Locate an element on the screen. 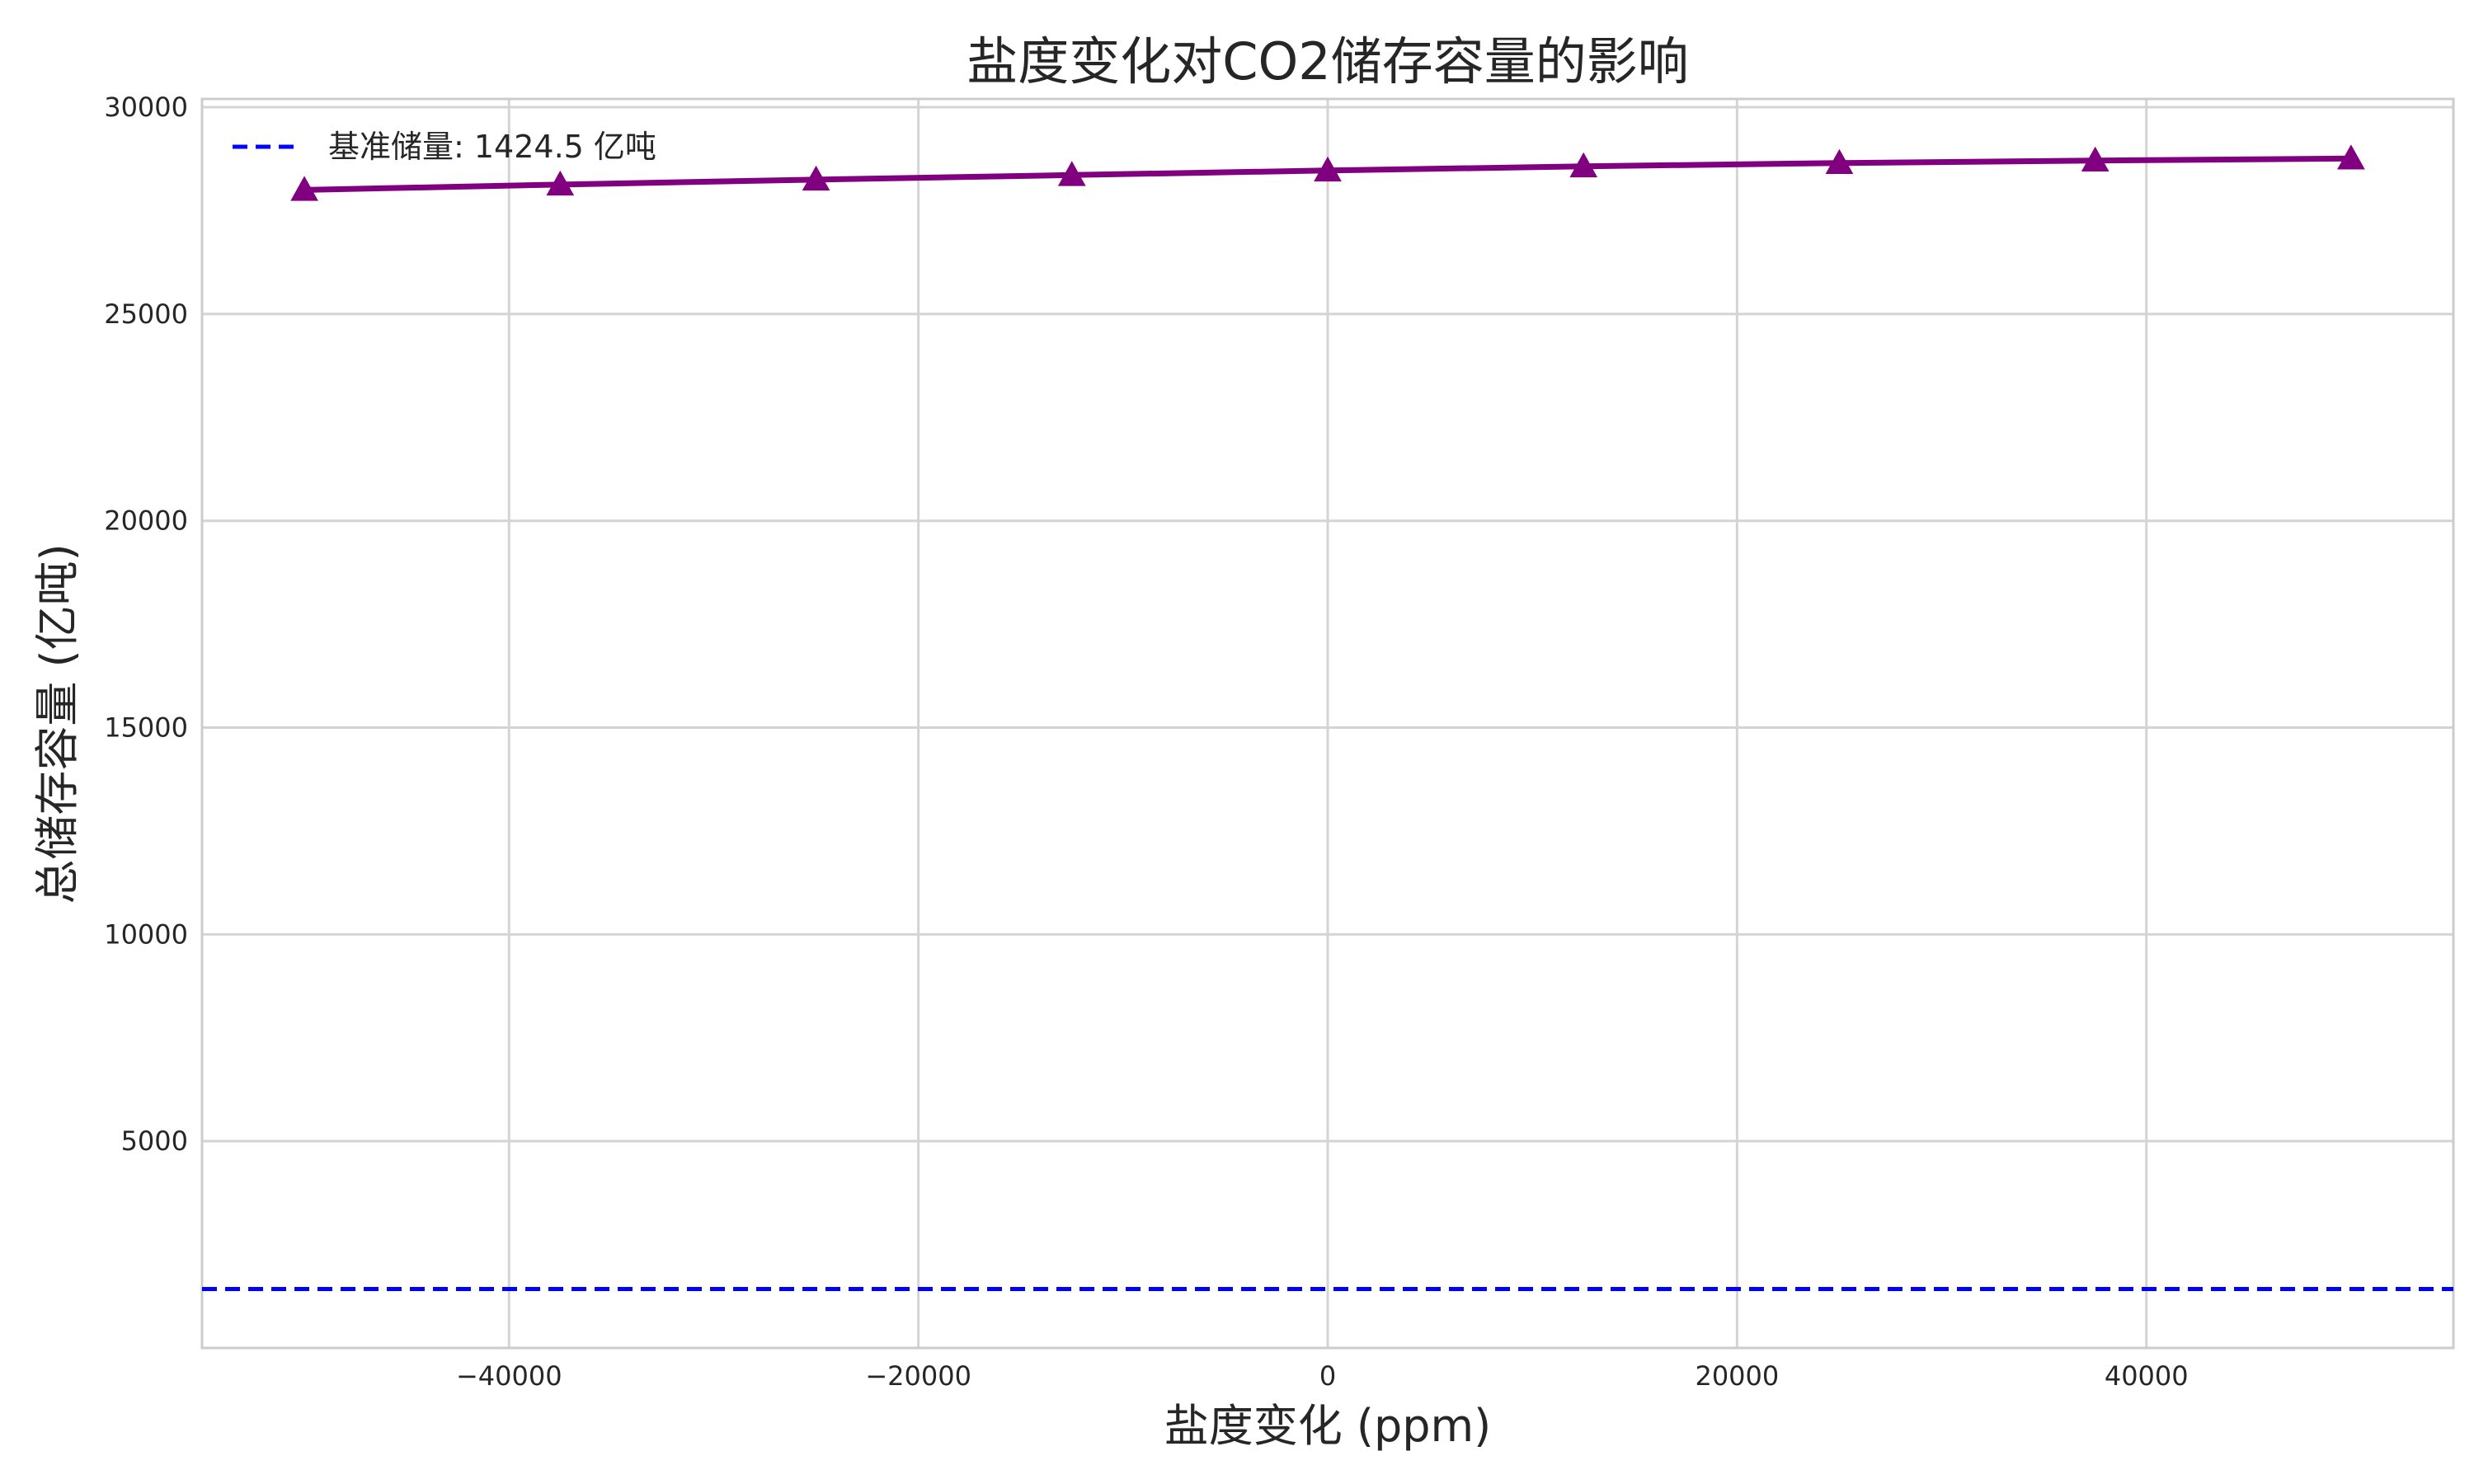 Image resolution: width=2474 pixels, height=1484 pixels. x-tick-label: 20000 is located at coordinates (1737, 1376).